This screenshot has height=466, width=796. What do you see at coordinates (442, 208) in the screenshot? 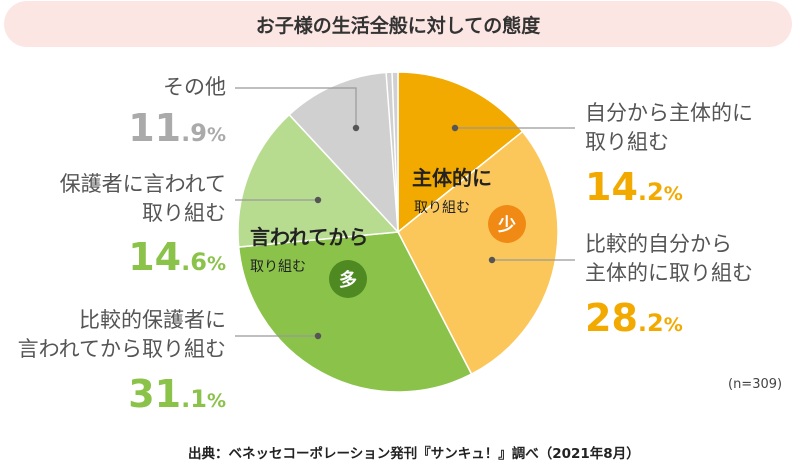
I see `center-label-self-driven-sub: 取り組む` at bounding box center [442, 208].